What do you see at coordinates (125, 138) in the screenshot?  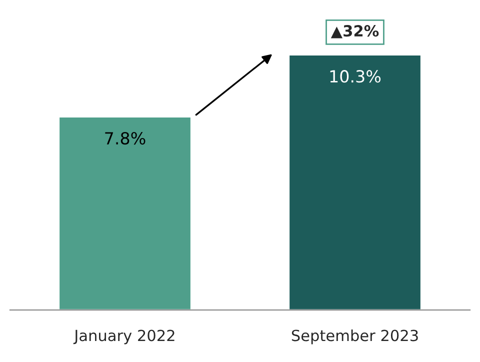 I see `data-label: 7.8%` at bounding box center [125, 138].